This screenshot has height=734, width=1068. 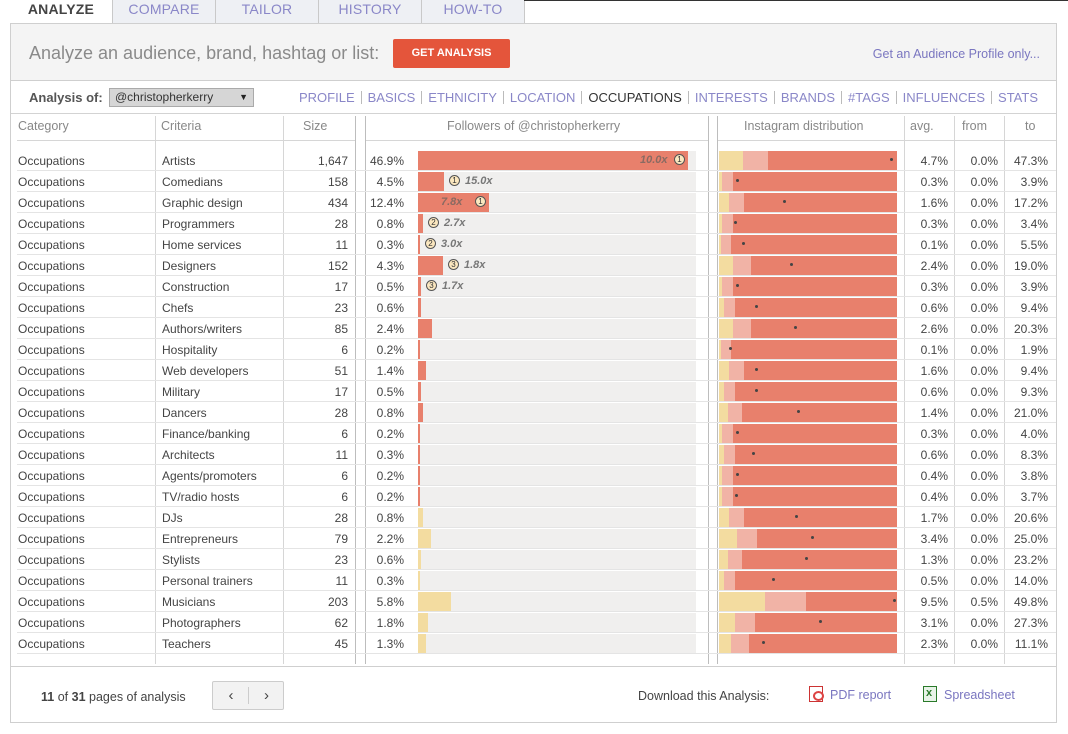 I want to click on pdf-icon, so click(x=816, y=694).